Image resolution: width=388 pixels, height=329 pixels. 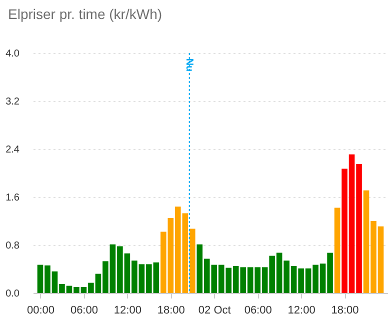 What do you see at coordinates (13, 294) in the screenshot?
I see `y-tick-label: 0.0` at bounding box center [13, 294].